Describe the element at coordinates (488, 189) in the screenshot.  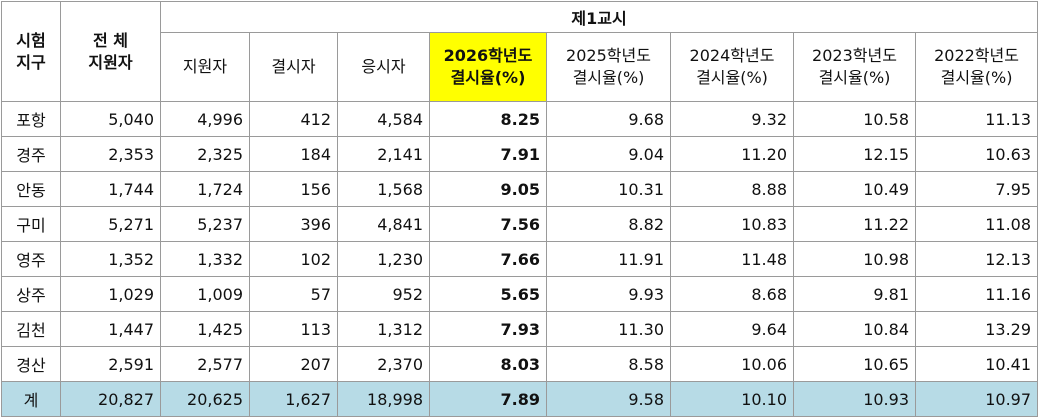
I see `value-cell: 9.05` at that location.